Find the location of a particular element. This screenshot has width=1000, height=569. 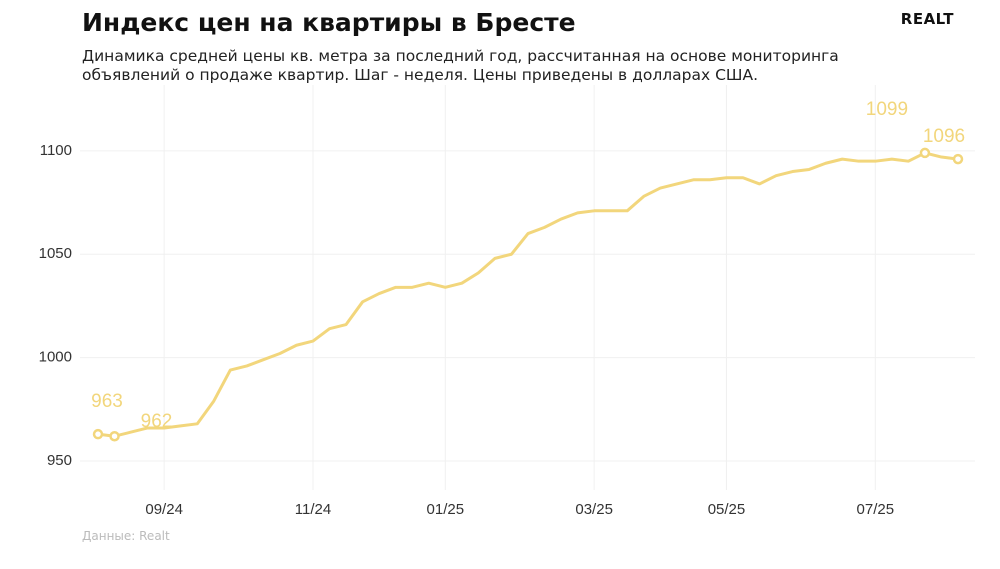

y-tick-label: 1050 is located at coordinates (55, 253).